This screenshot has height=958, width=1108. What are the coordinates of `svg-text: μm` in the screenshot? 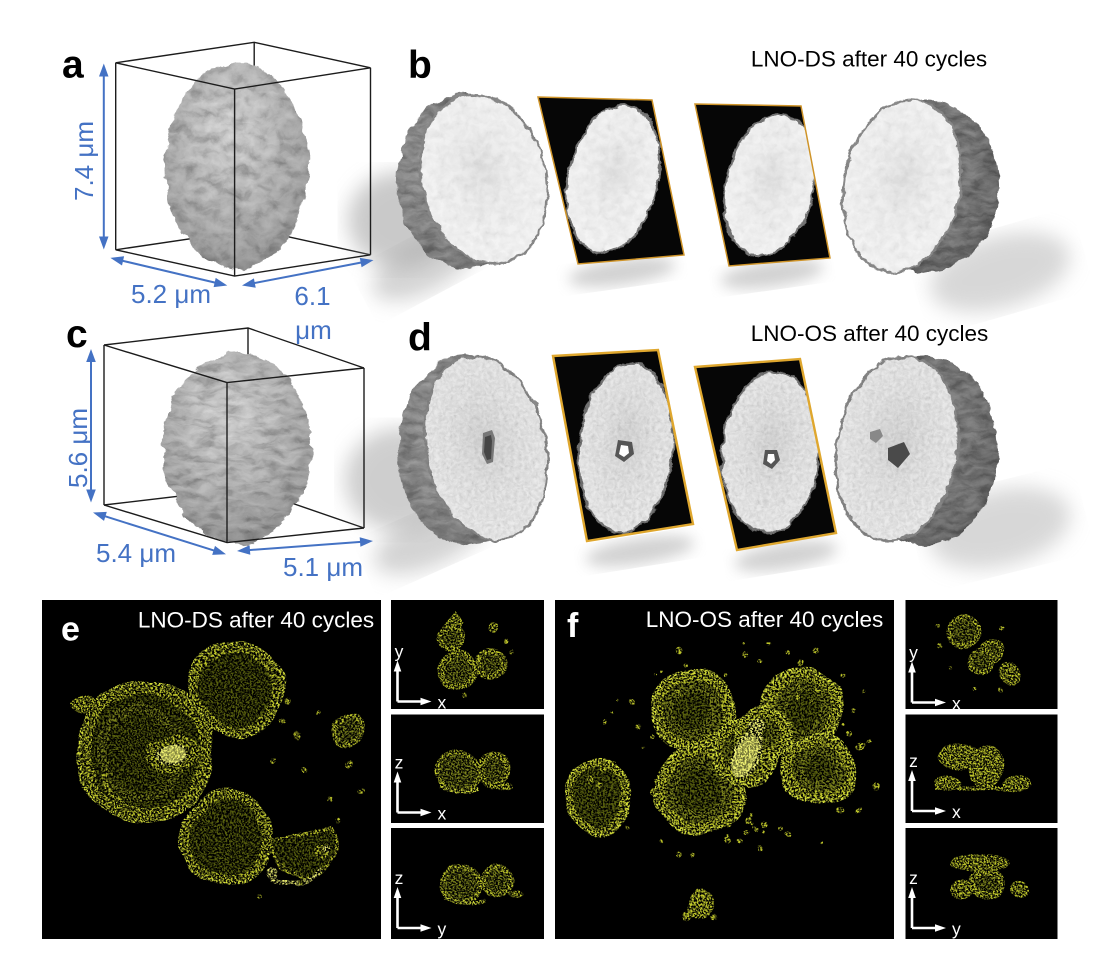 It's located at (313, 330).